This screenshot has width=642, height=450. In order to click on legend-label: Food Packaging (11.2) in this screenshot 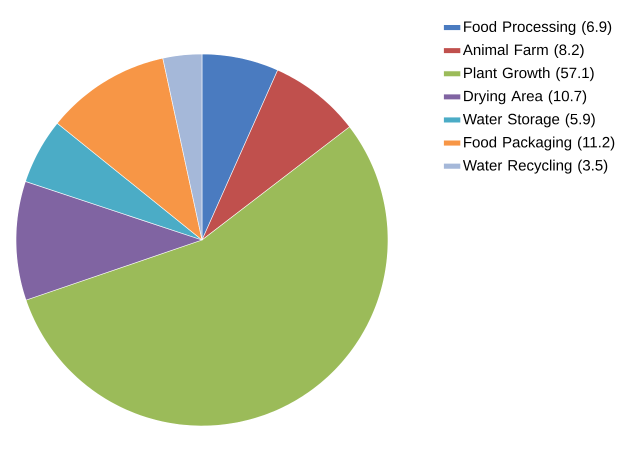, I will do `click(539, 143)`.